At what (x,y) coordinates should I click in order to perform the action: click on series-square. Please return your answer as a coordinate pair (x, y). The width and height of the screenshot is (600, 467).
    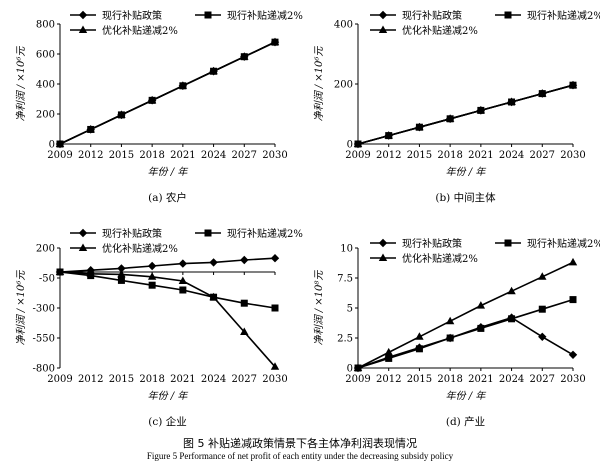
    Looking at the image, I should click on (465, 334).